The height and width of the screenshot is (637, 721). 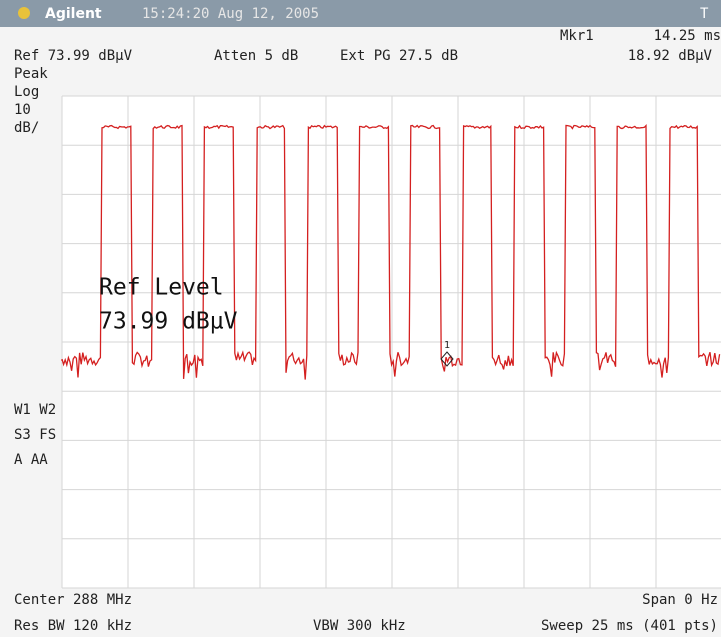 What do you see at coordinates (360, 13) in the screenshot?
I see `title-bar` at bounding box center [360, 13].